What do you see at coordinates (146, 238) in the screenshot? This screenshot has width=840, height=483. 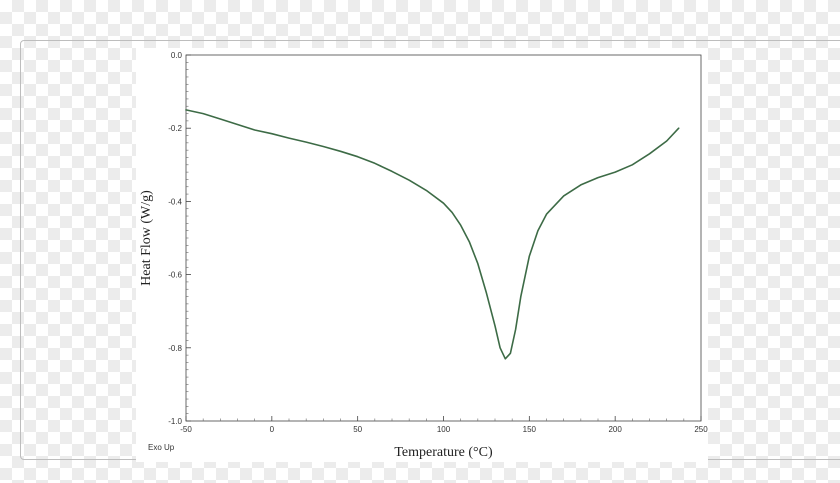 I see `y-axis-title: Heat Flow (W/g)` at bounding box center [146, 238].